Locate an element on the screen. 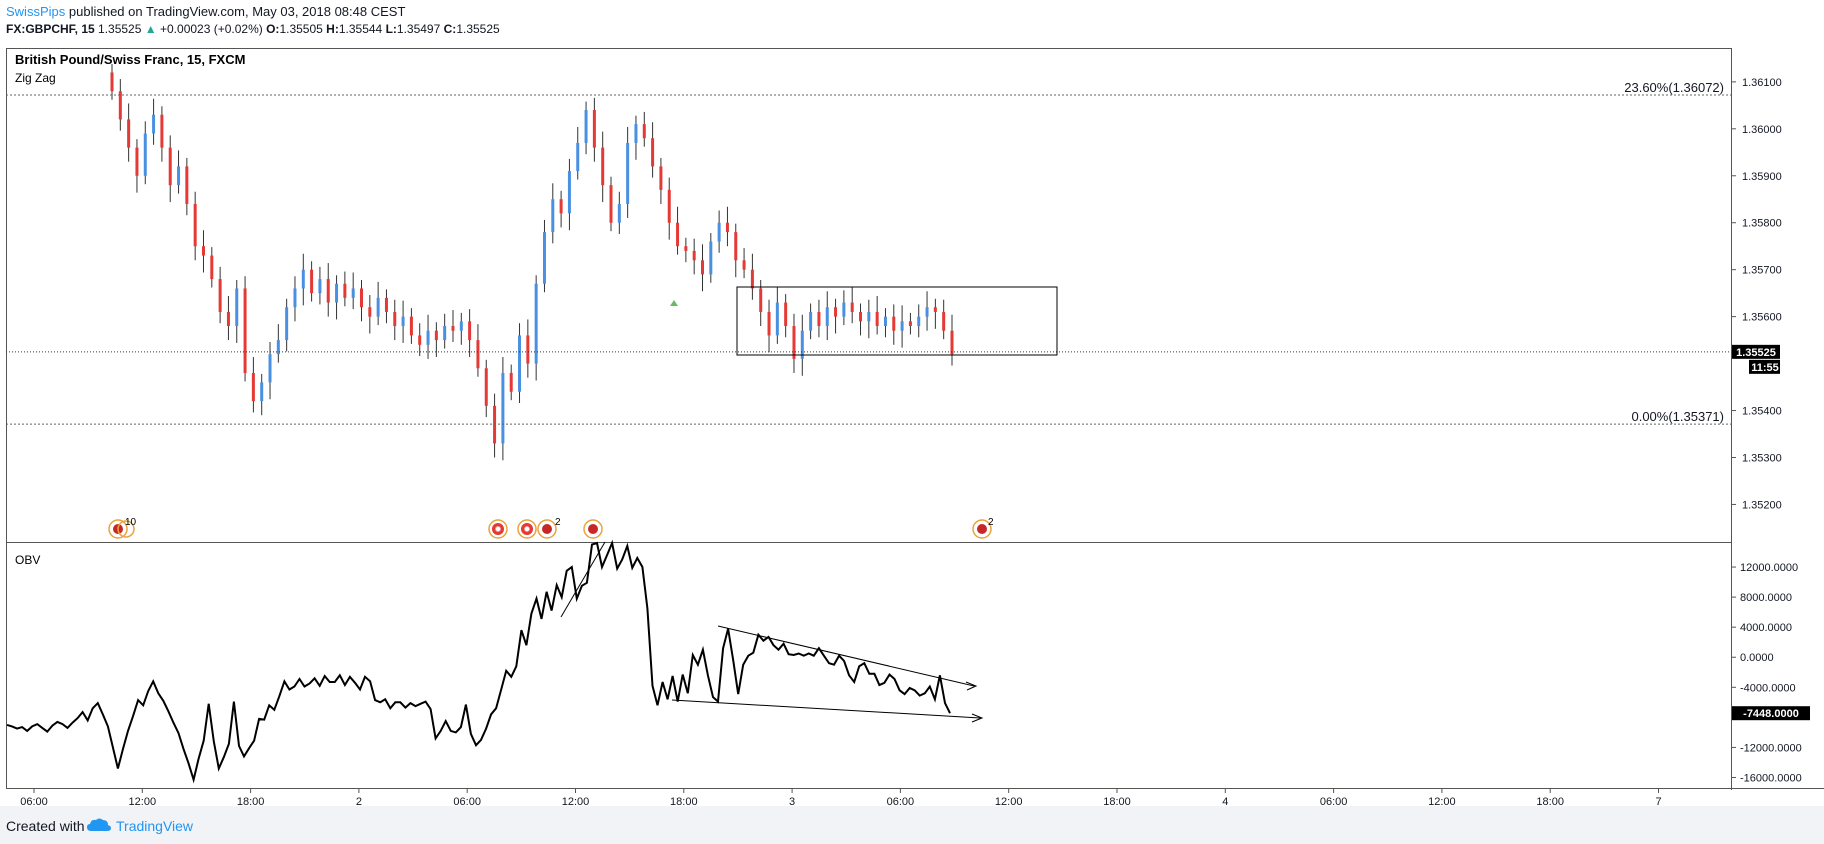 Image resolution: width=1824 pixels, height=844 pixels. event-badge-ch is located at coordinates (498, 529).